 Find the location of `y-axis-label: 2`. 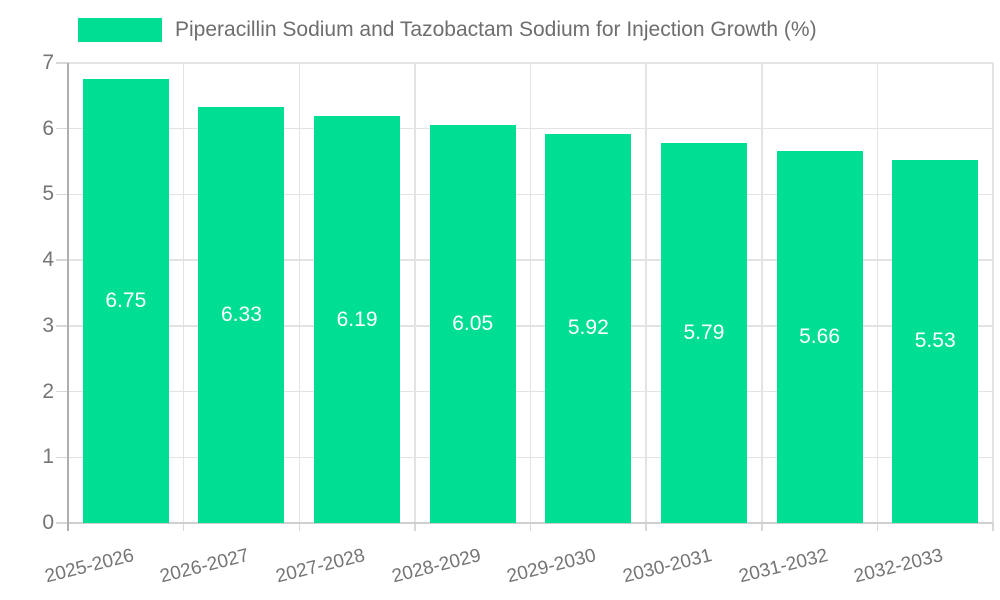

y-axis-label: 2 is located at coordinates (48, 391).